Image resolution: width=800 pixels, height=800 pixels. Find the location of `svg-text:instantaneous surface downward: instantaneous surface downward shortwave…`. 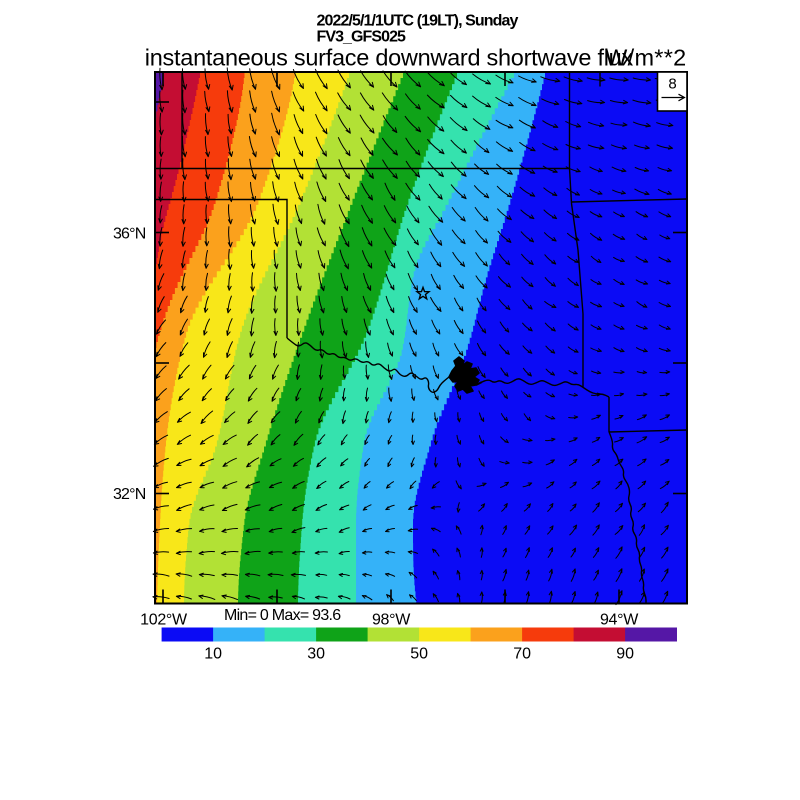

svg-text:instantaneous surface downward: instantaneous surface downward shortwave… is located at coordinates (389, 57).